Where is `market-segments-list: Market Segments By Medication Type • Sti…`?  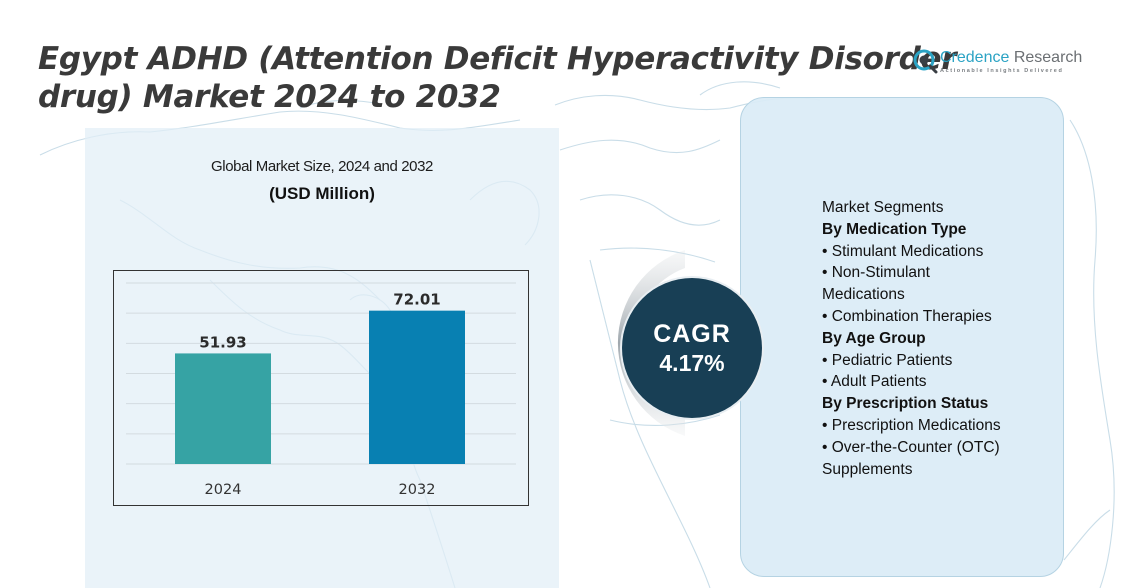 market-segments-list: Market Segments By Medication Type • Sti… is located at coordinates (942, 338).